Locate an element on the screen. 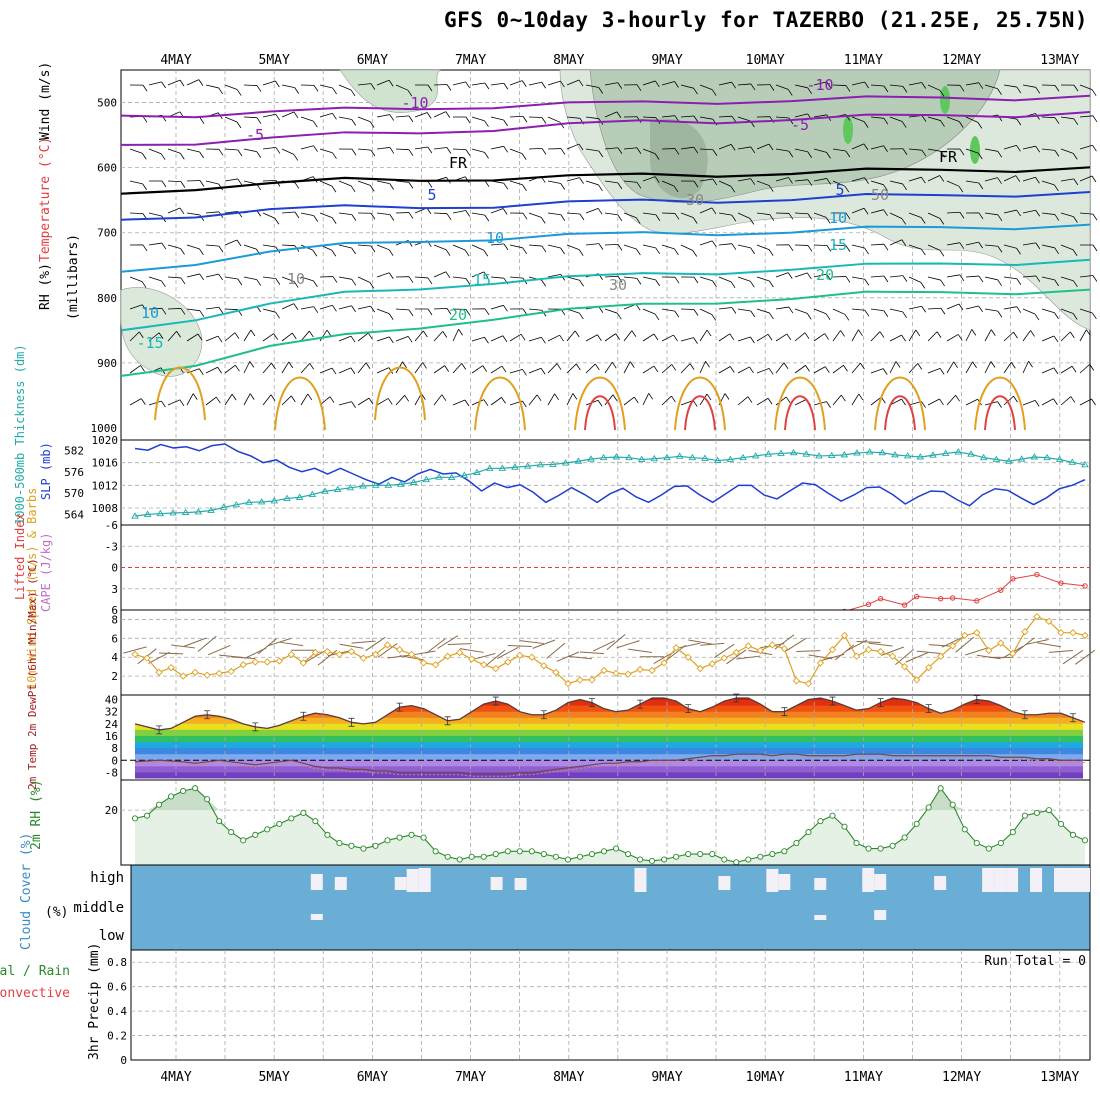 The height and width of the screenshot is (1100, 1100). cloud-axis-label: Cloud Cover (%) is located at coordinates (26, 891).